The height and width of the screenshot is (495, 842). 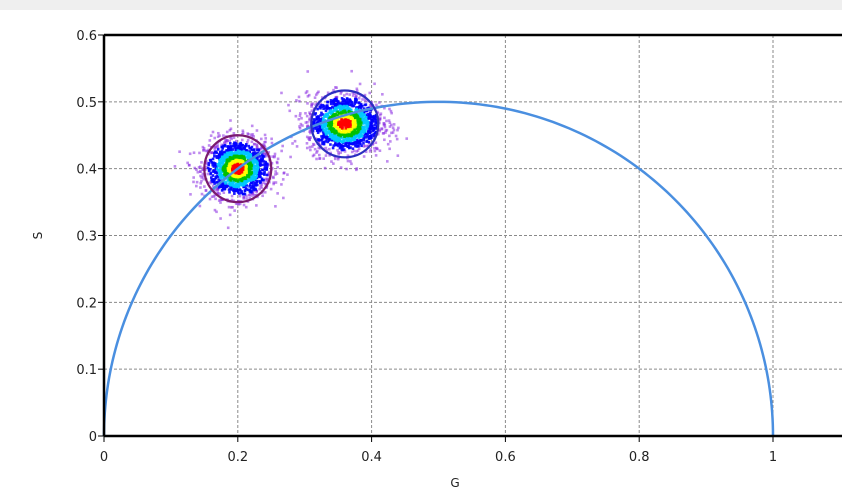 I want to click on x-tick-label: 0.8, so click(x=639, y=457).